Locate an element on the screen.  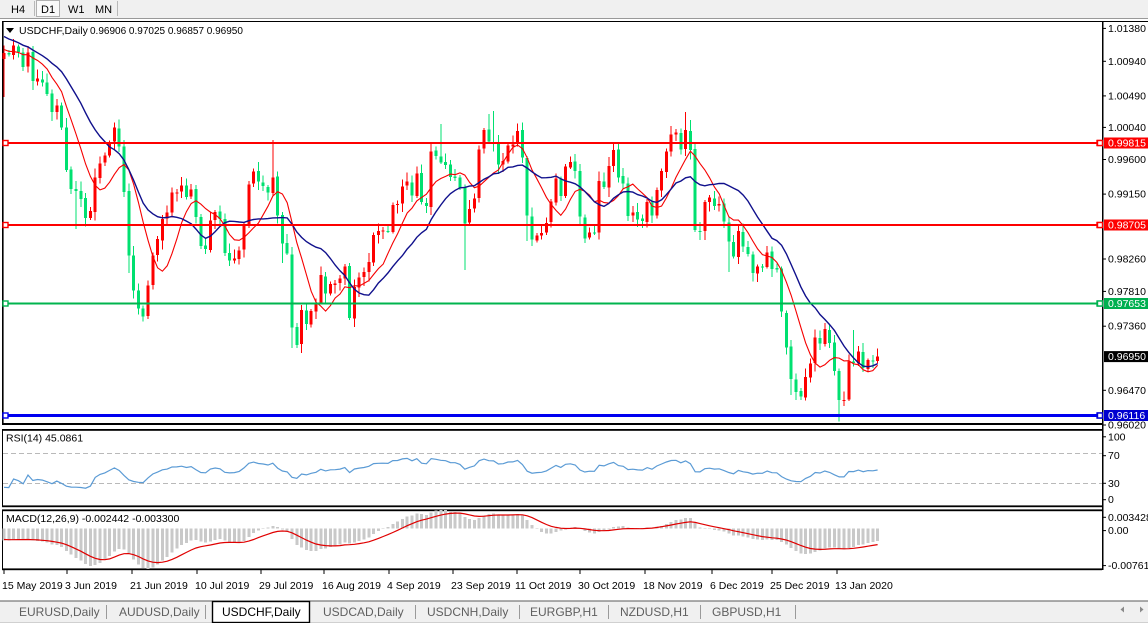
svg-text: 0.96020 is located at coordinates (1127, 426).